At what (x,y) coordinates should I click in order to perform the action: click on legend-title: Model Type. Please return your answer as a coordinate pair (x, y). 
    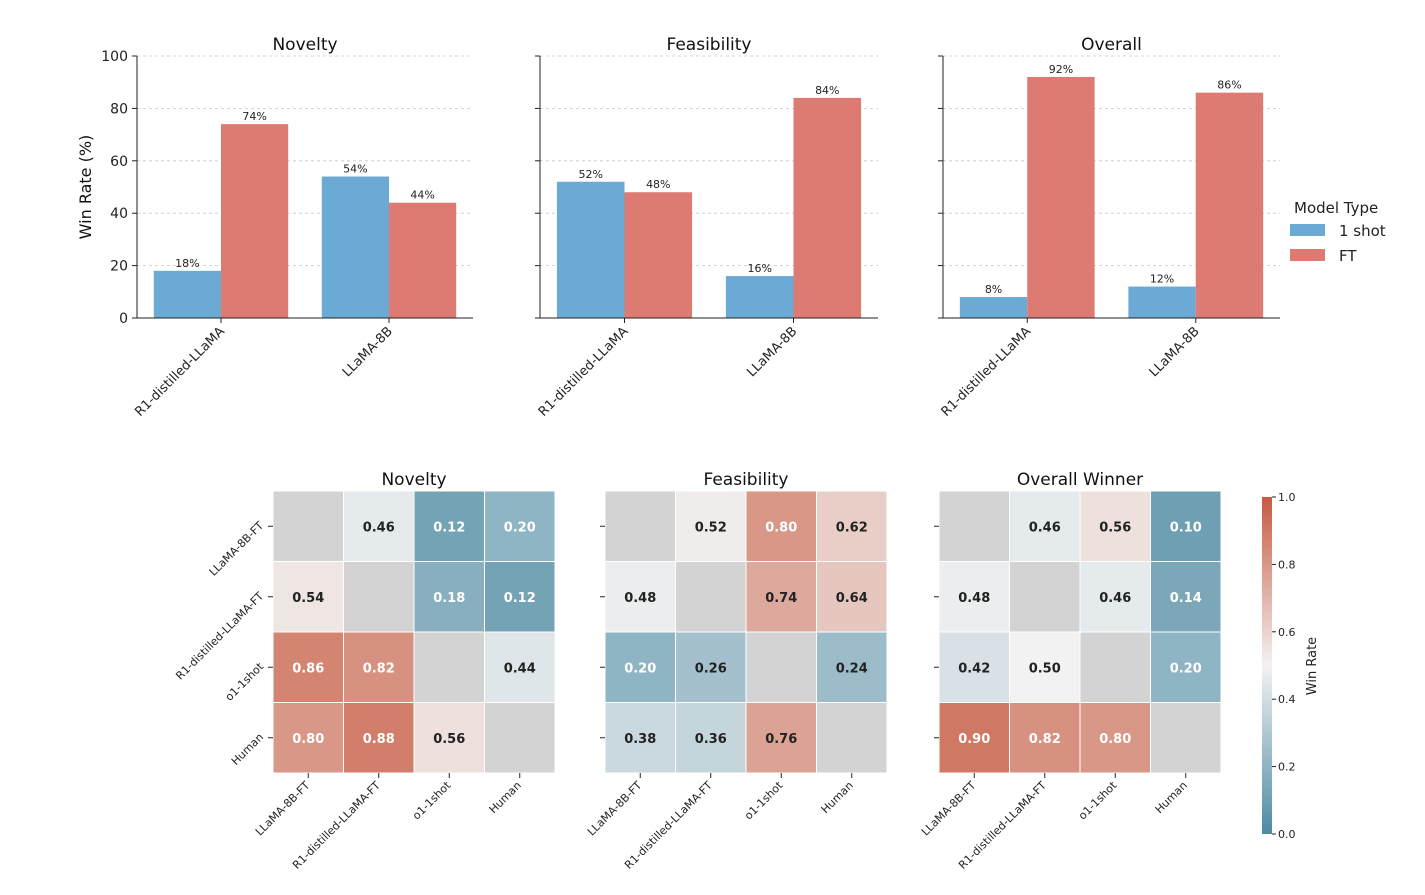
    Looking at the image, I should click on (1336, 208).